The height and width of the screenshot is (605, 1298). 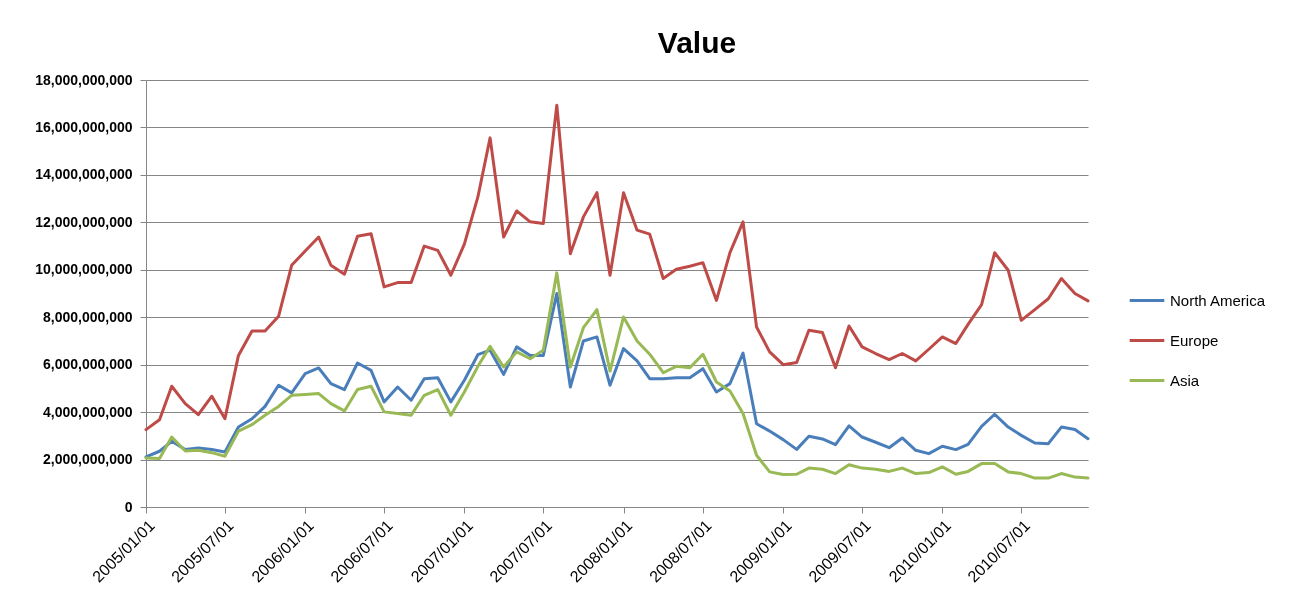 I want to click on y-tick-label: 4,000,000,000, so click(x=87, y=411).